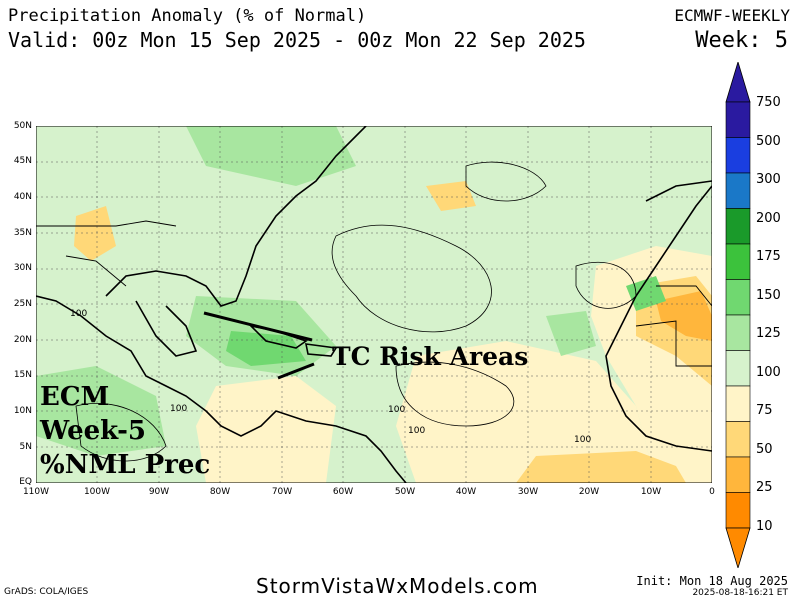 This screenshot has height=600, width=800. What do you see at coordinates (22, 375) in the screenshot?
I see `lat-label: 15N` at bounding box center [22, 375].